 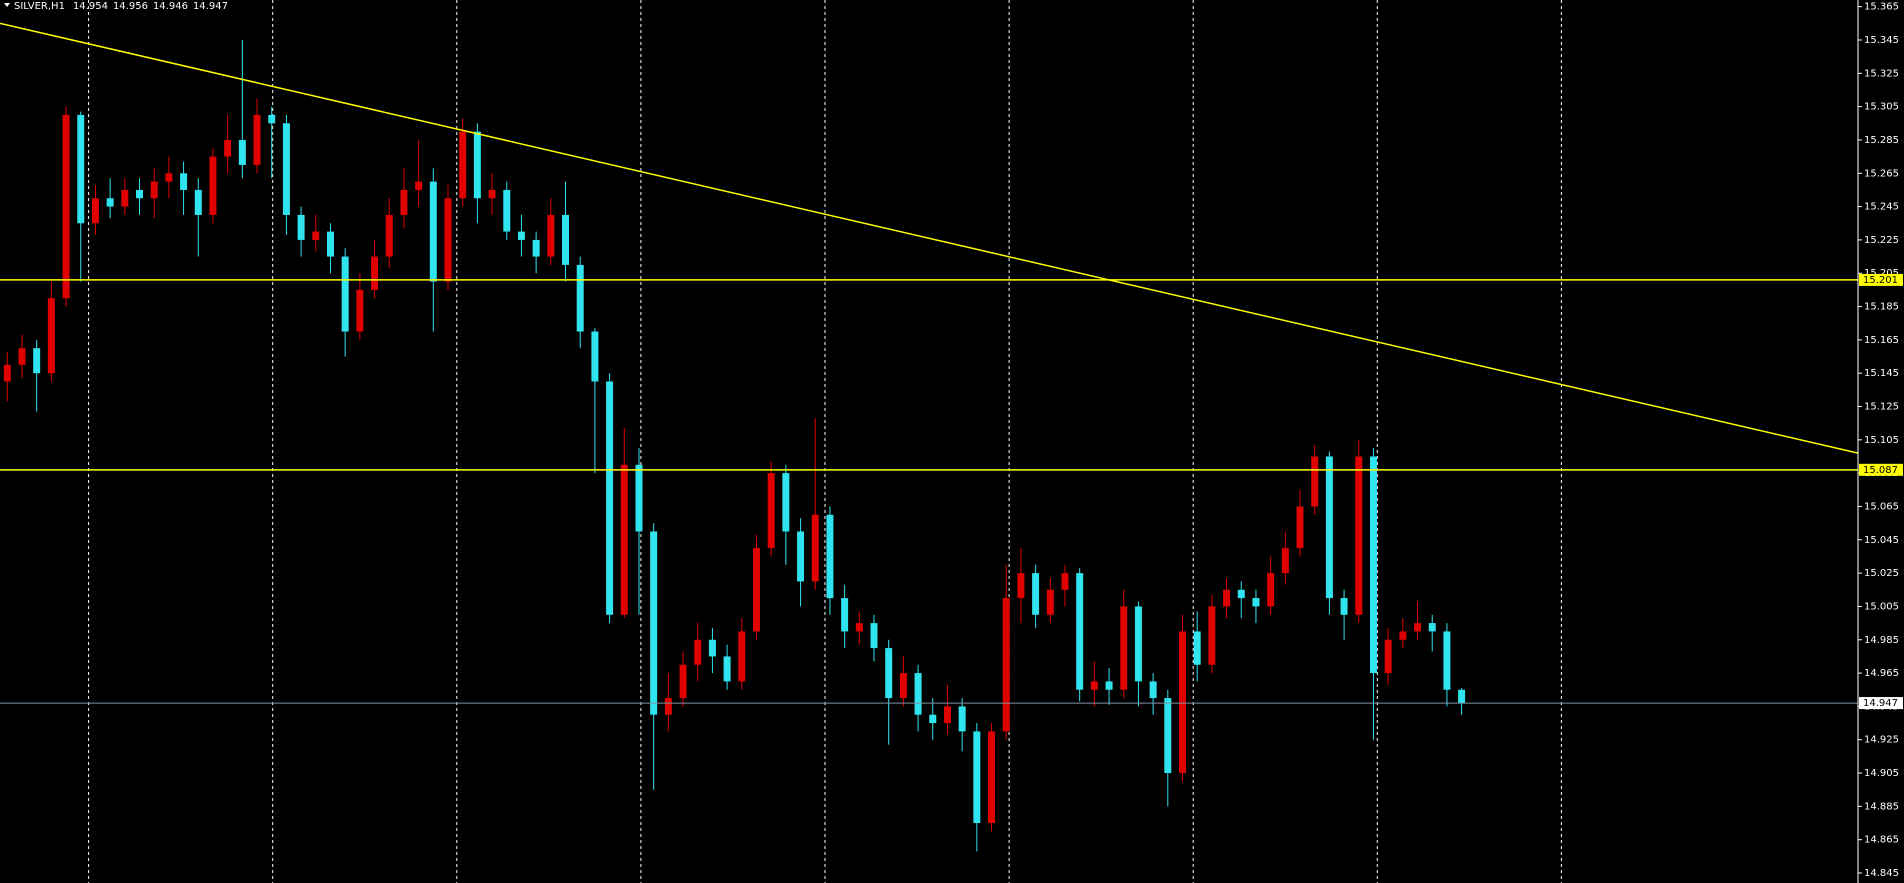 I want to click on y-tick-label: 15.125, so click(x=1881, y=407).